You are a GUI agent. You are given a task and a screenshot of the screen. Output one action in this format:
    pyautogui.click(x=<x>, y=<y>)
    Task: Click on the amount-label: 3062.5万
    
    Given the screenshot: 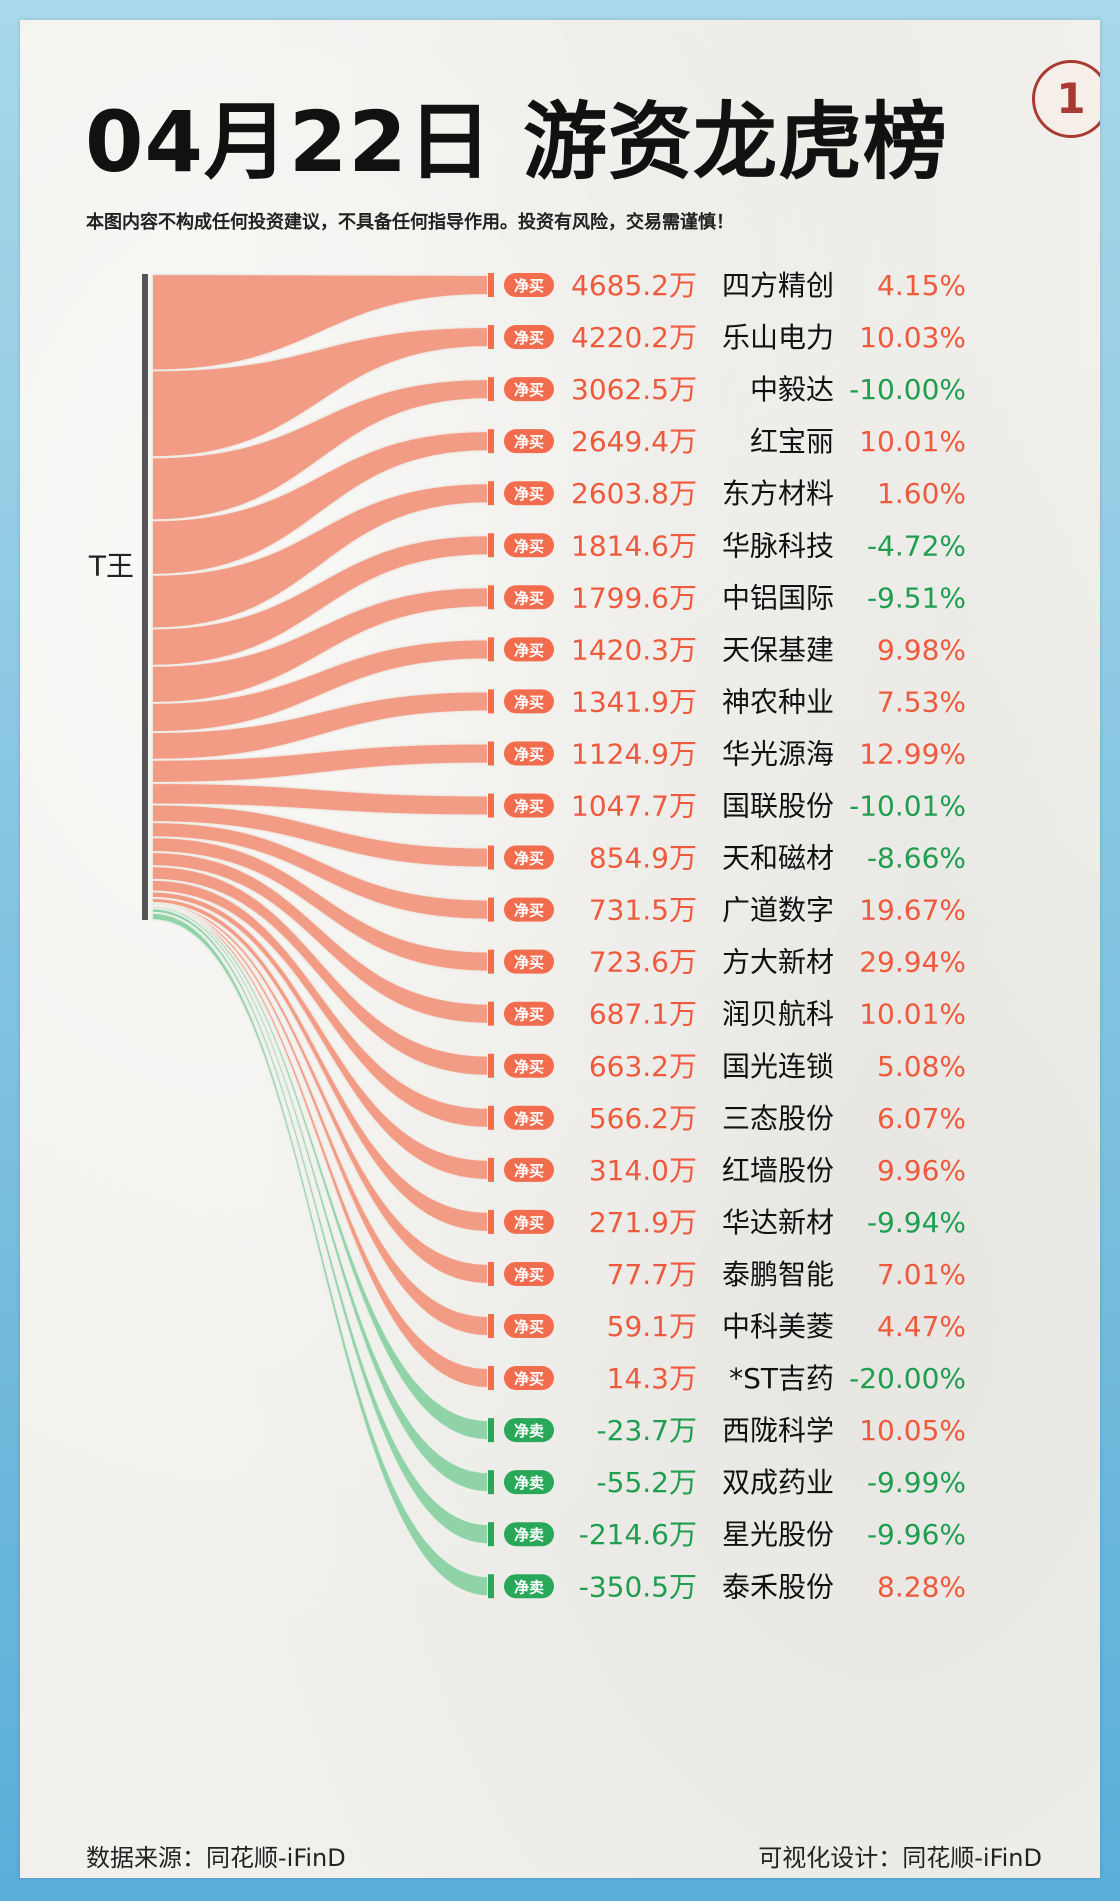 What is the action you would take?
    pyautogui.click(x=634, y=389)
    